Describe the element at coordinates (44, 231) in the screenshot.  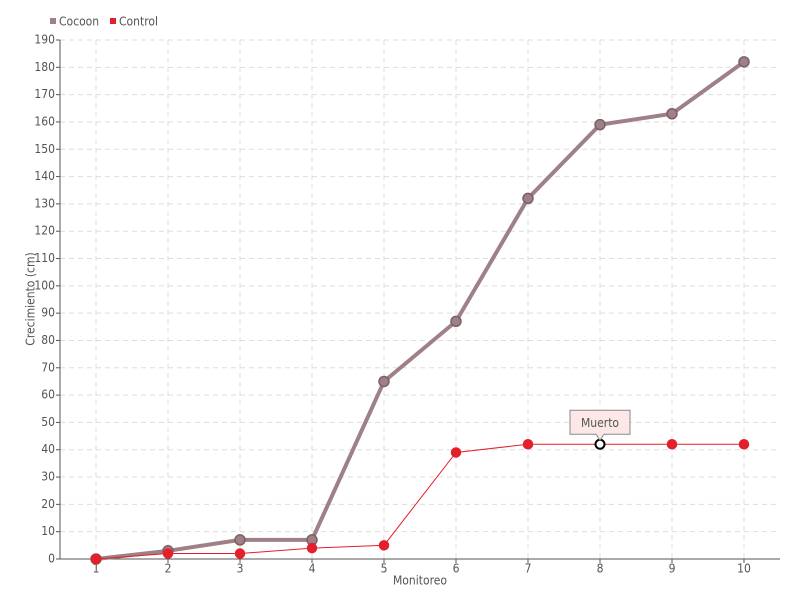
I see `y-tick-label: 120` at that location.